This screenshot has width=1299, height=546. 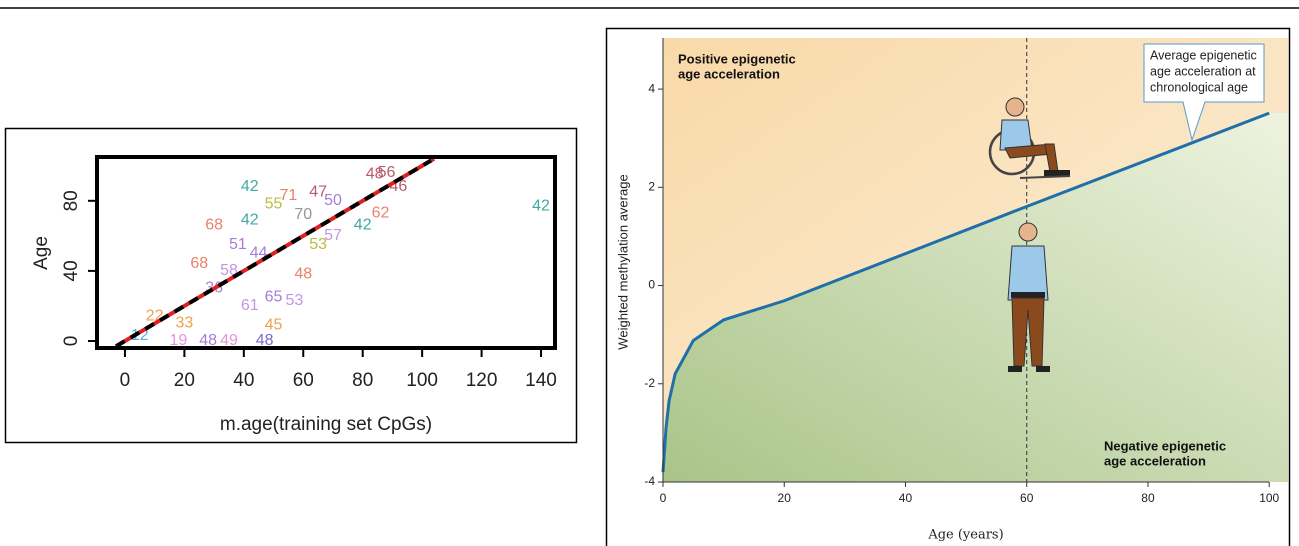 What do you see at coordinates (179, 340) in the screenshot?
I see `point-label: 19` at bounding box center [179, 340].